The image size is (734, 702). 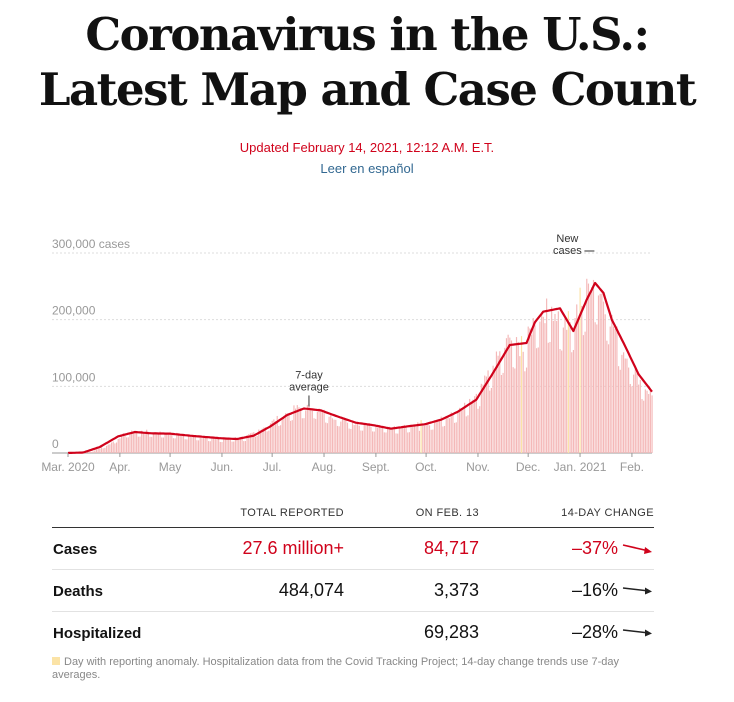 What do you see at coordinates (451, 548) in the screenshot?
I see `day-value: 84,717` at bounding box center [451, 548].